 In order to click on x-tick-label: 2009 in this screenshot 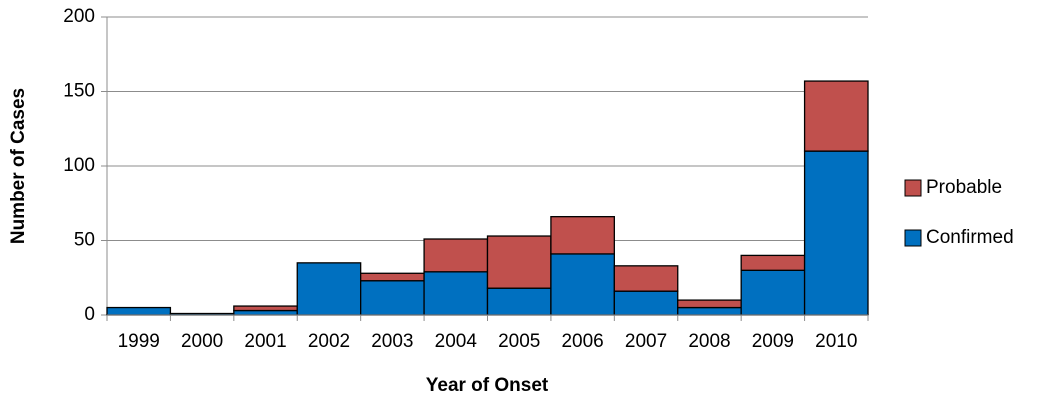, I will do `click(773, 341)`.